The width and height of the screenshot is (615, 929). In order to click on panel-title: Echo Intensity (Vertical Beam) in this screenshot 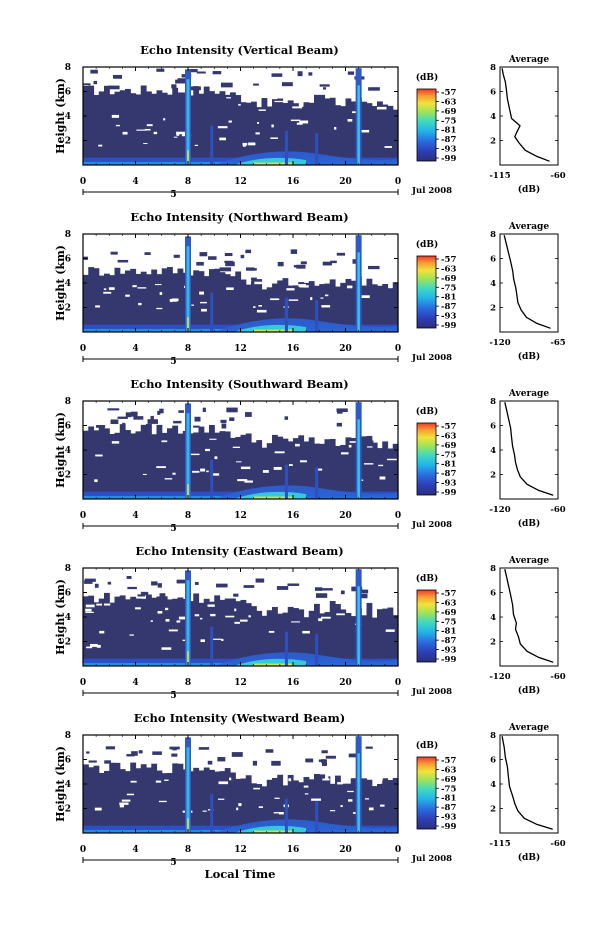, I will do `click(239, 50)`.